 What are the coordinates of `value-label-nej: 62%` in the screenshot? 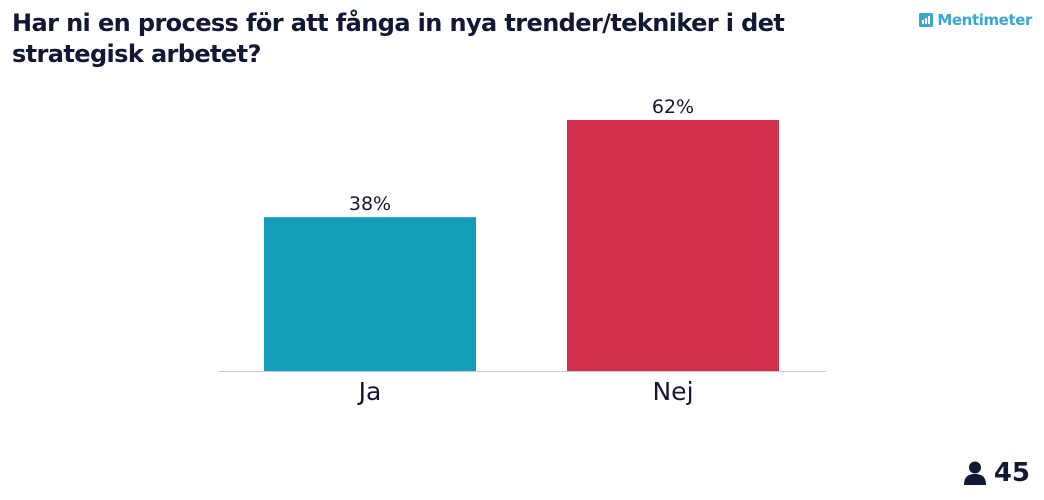 It's located at (673, 107).